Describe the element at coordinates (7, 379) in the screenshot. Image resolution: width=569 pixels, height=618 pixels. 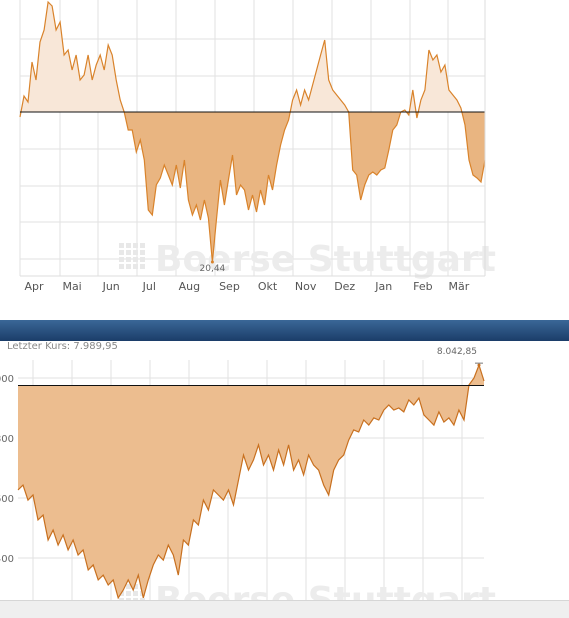
I see `y-tick-label: 8.000` at that location.